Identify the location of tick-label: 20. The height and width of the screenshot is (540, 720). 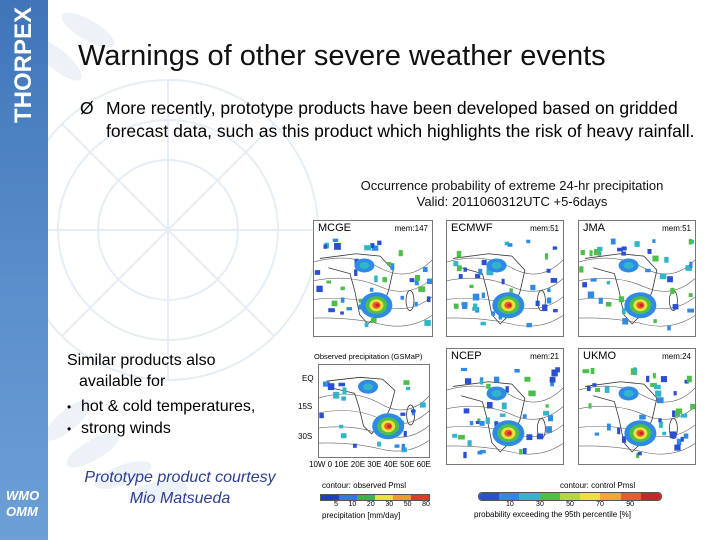
(370, 504).